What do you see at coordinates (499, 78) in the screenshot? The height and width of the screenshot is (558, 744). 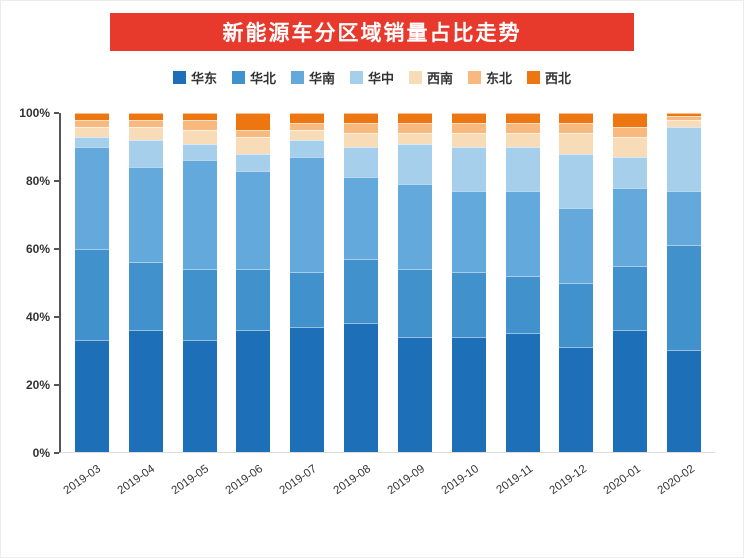 I see `legend-label: 东北` at bounding box center [499, 78].